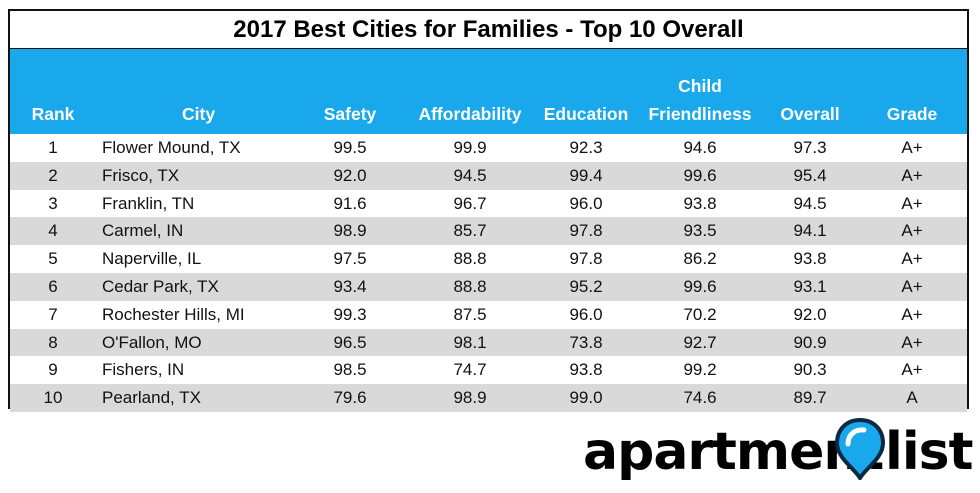  Describe the element at coordinates (143, 231) in the screenshot. I see `cell-city: Carmel, IN` at that location.